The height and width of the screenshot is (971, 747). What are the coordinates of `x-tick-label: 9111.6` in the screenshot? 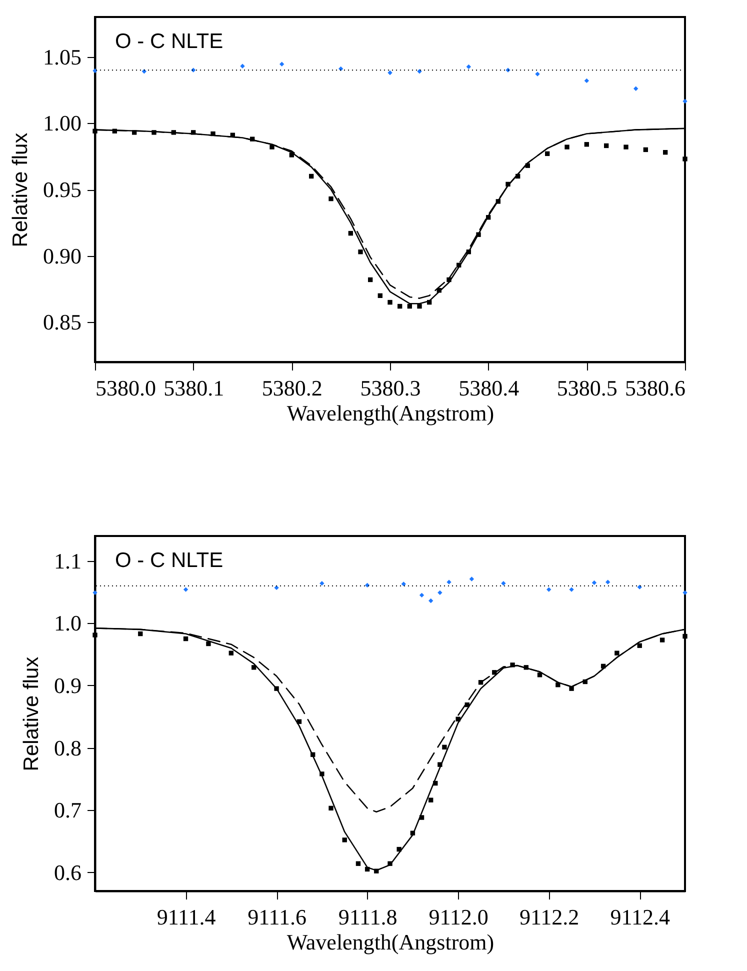 It's located at (277, 917).